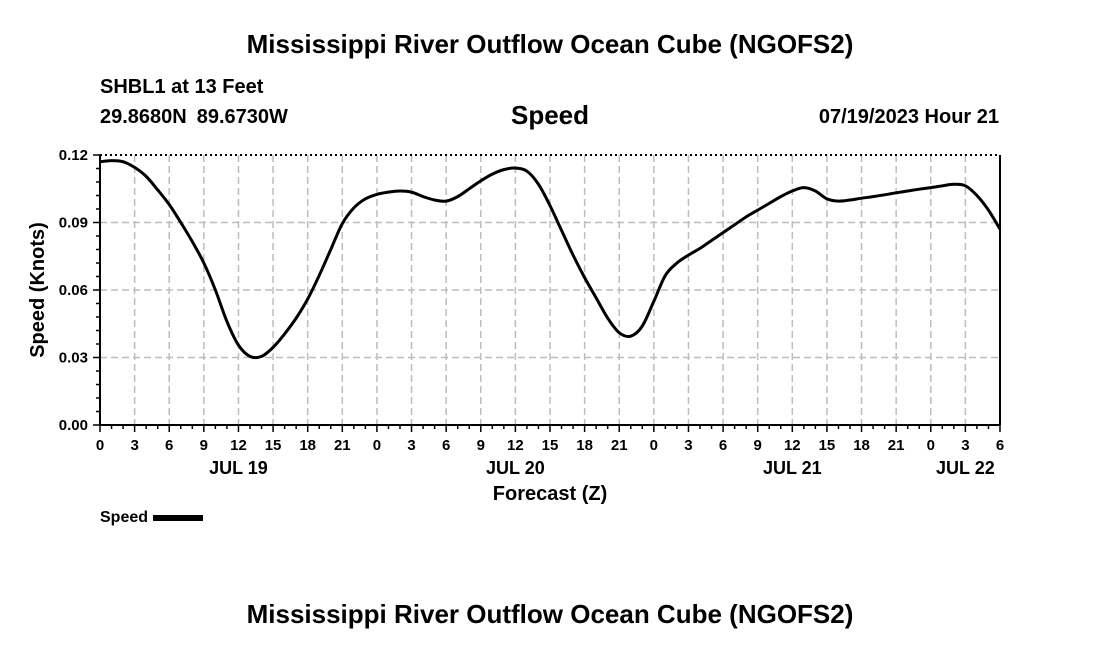  Describe the element at coordinates (73, 358) in the screenshot. I see `y-tick-label: 0.03` at that location.